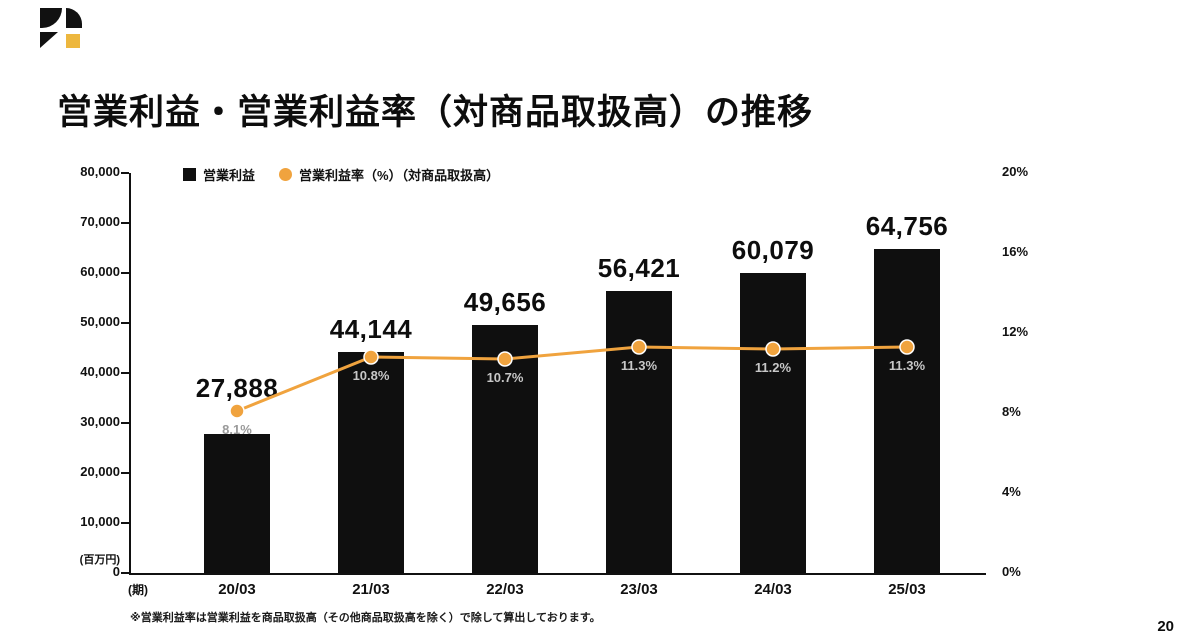 The image size is (1200, 643). I want to click on x-axis-unit: (期), so click(138, 590).